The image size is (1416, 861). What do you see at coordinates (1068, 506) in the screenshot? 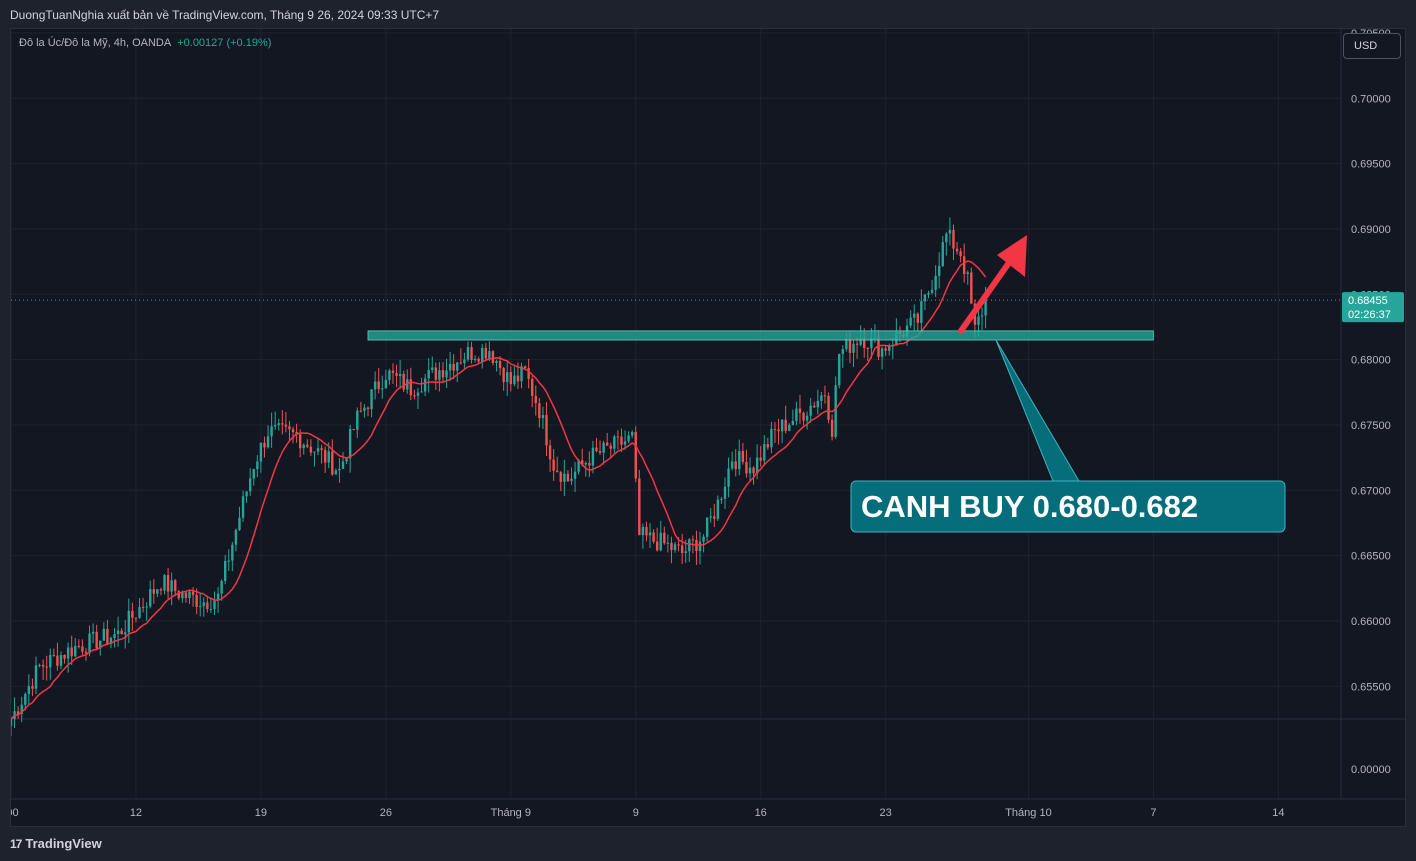
I see `callout-box` at bounding box center [1068, 506].